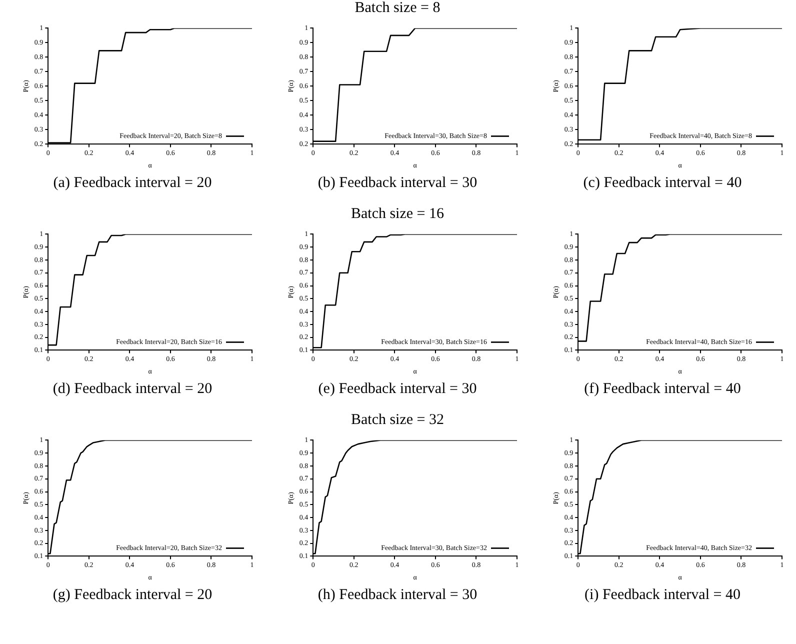 The height and width of the screenshot is (644, 796). What do you see at coordinates (397, 183) in the screenshot?
I see `text: (b) Feedback interval = 30` at bounding box center [397, 183].